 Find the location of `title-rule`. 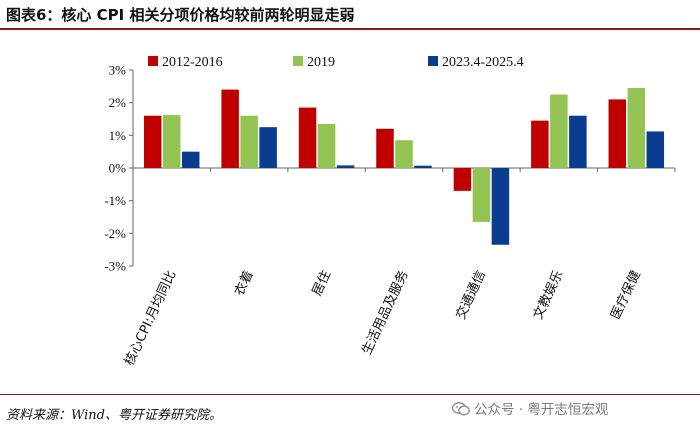

title-rule is located at coordinates (350, 29).